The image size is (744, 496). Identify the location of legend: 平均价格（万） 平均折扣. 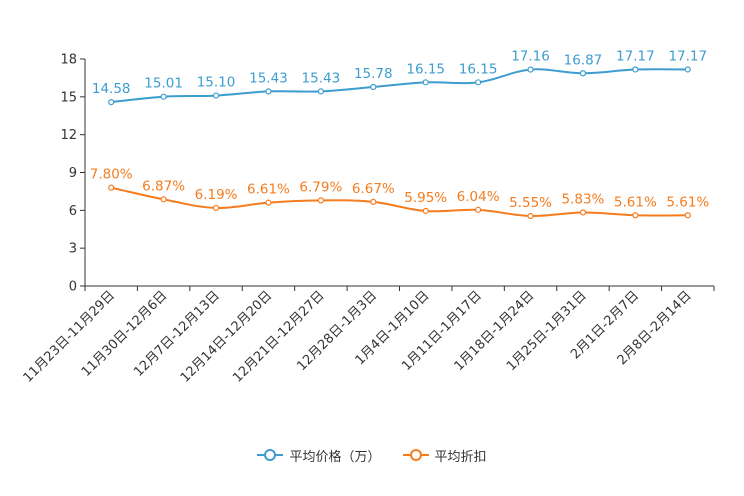
(372, 455).